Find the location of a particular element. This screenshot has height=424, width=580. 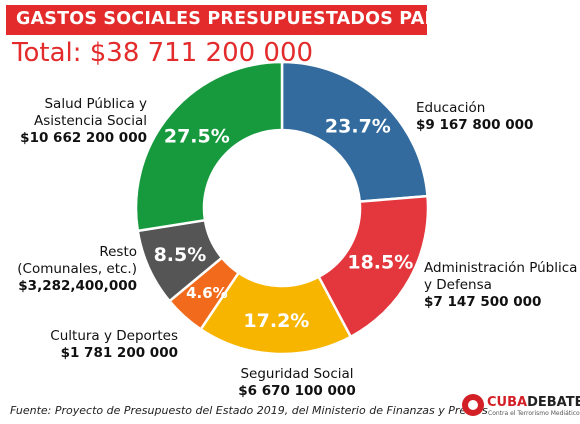

logo-brand-part1: CUBA is located at coordinates (507, 402).